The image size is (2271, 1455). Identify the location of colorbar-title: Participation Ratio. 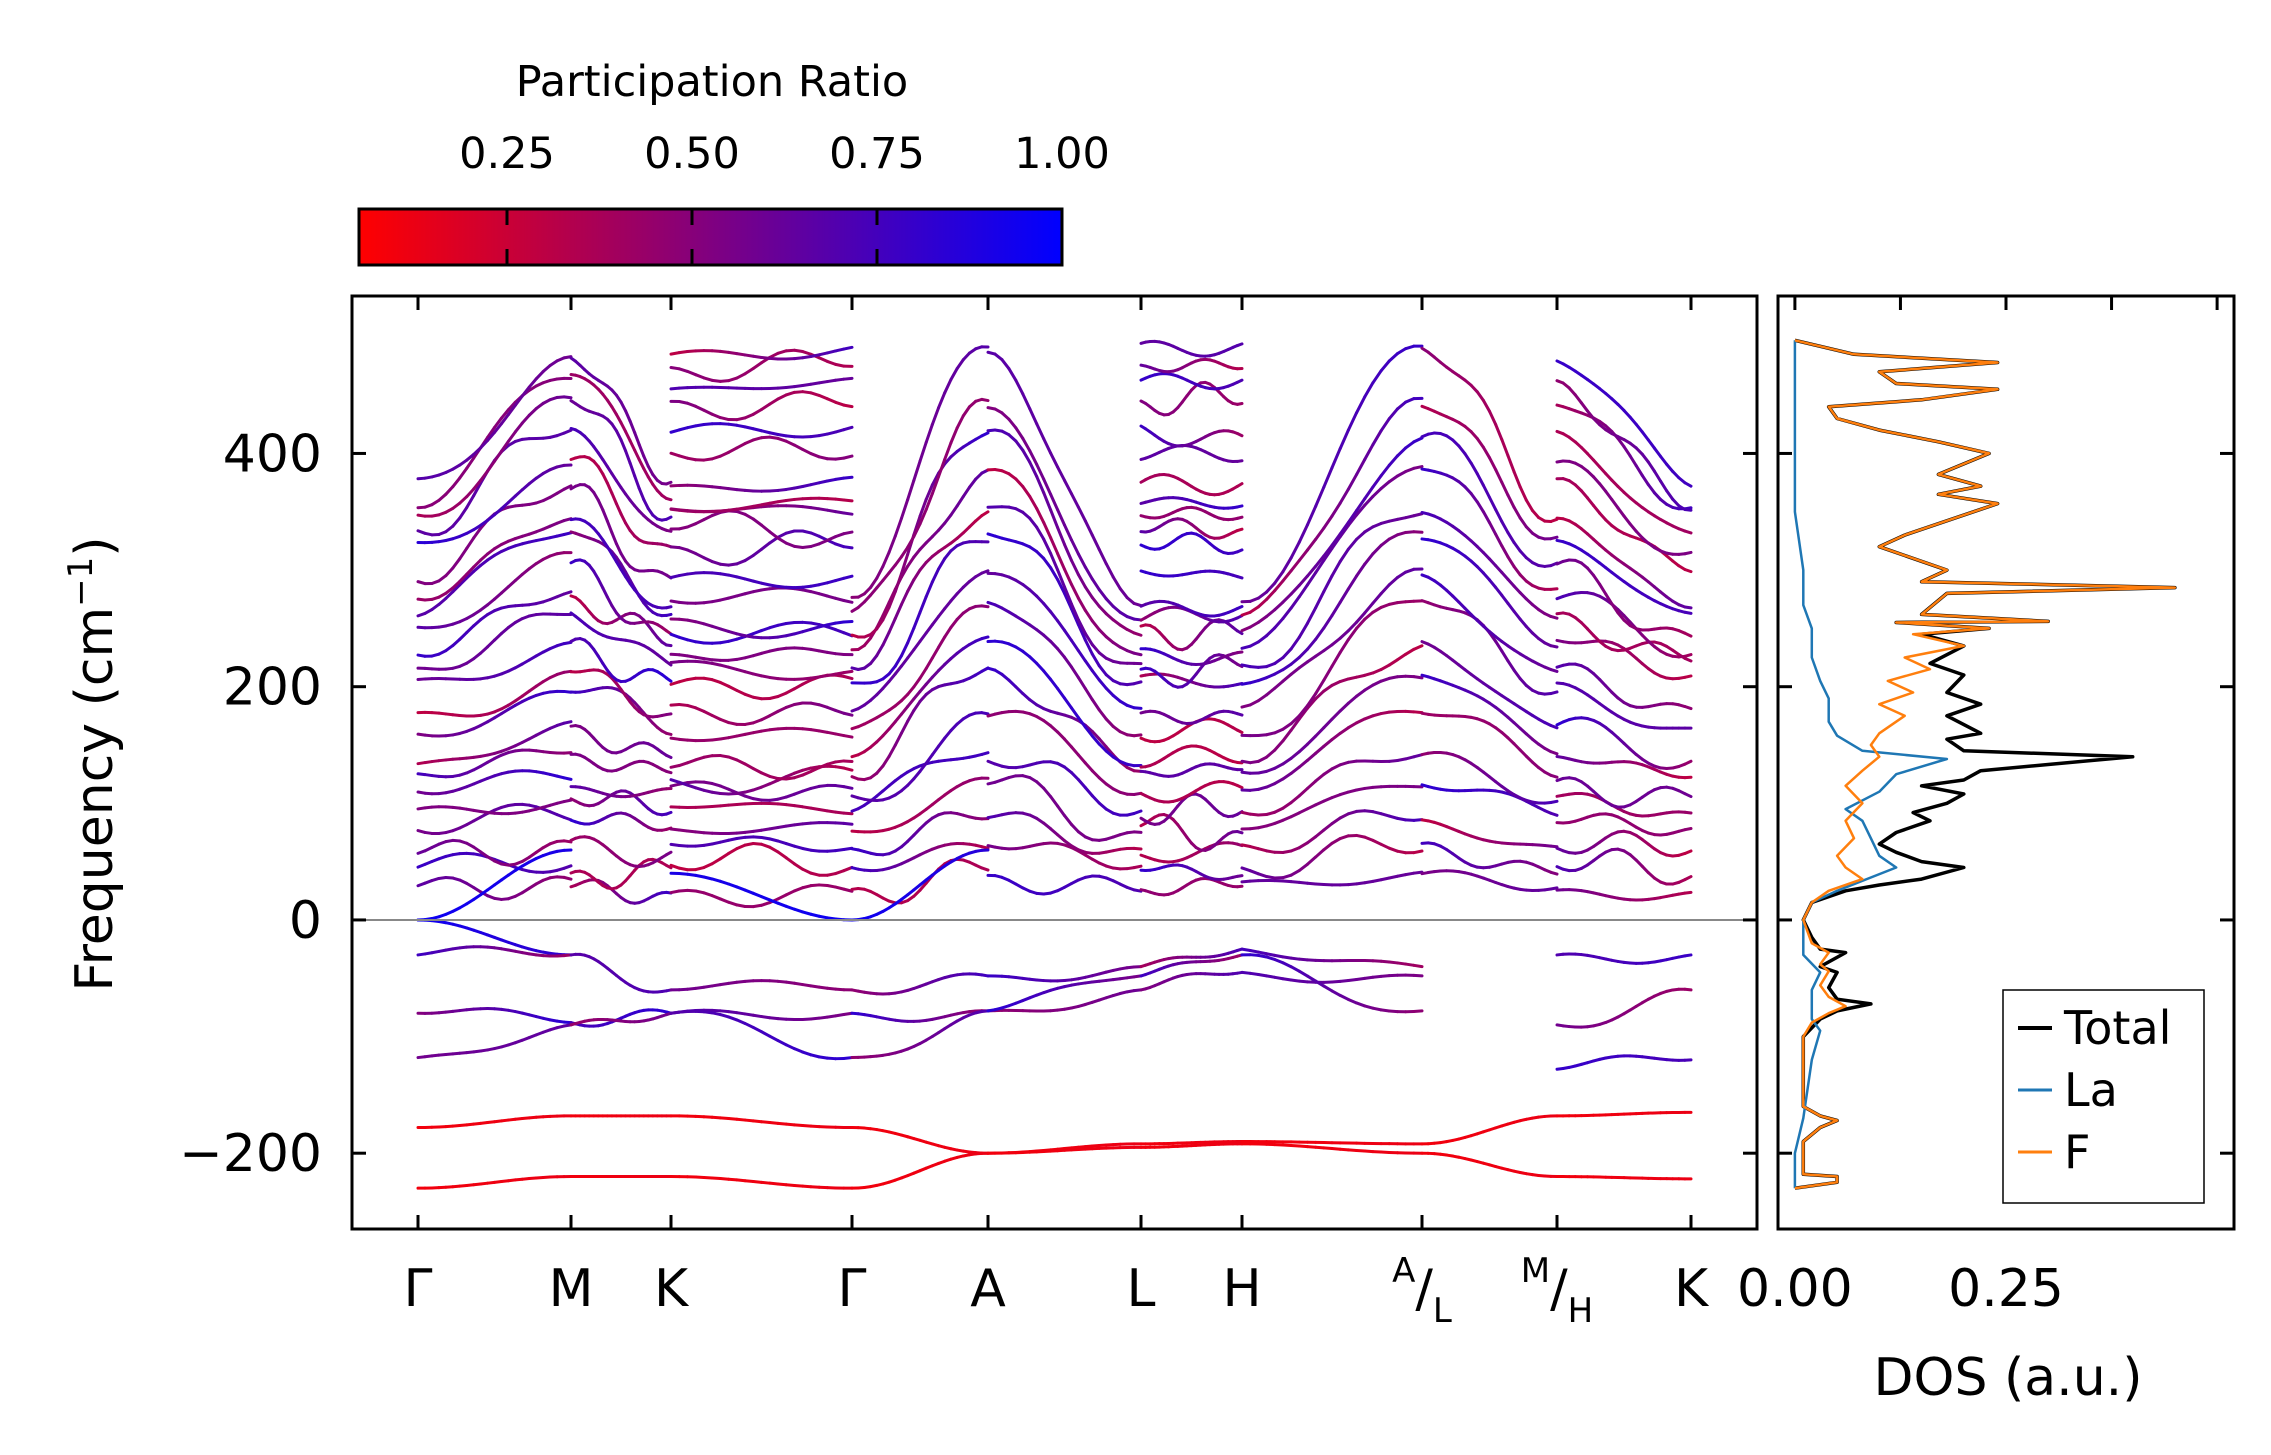
(712, 82).